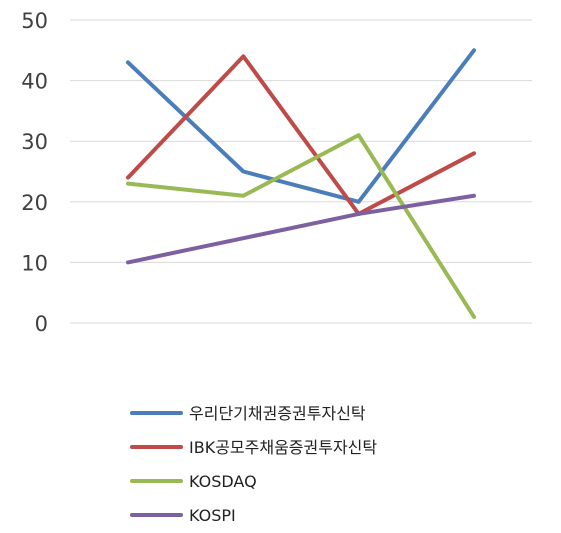 The image size is (561, 533). I want to click on y-tick-label-0: 0, so click(41, 324).